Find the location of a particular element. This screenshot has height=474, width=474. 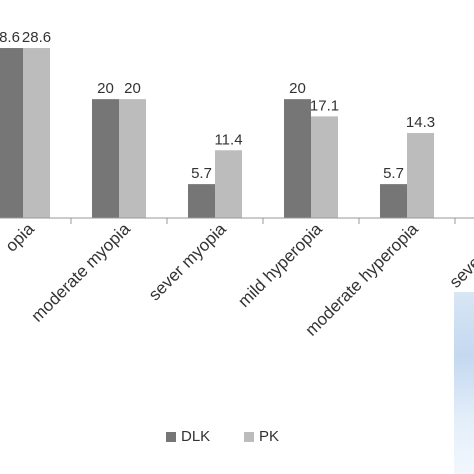

category-label-sever-hyperopia: sever hype is located at coordinates (460, 255).